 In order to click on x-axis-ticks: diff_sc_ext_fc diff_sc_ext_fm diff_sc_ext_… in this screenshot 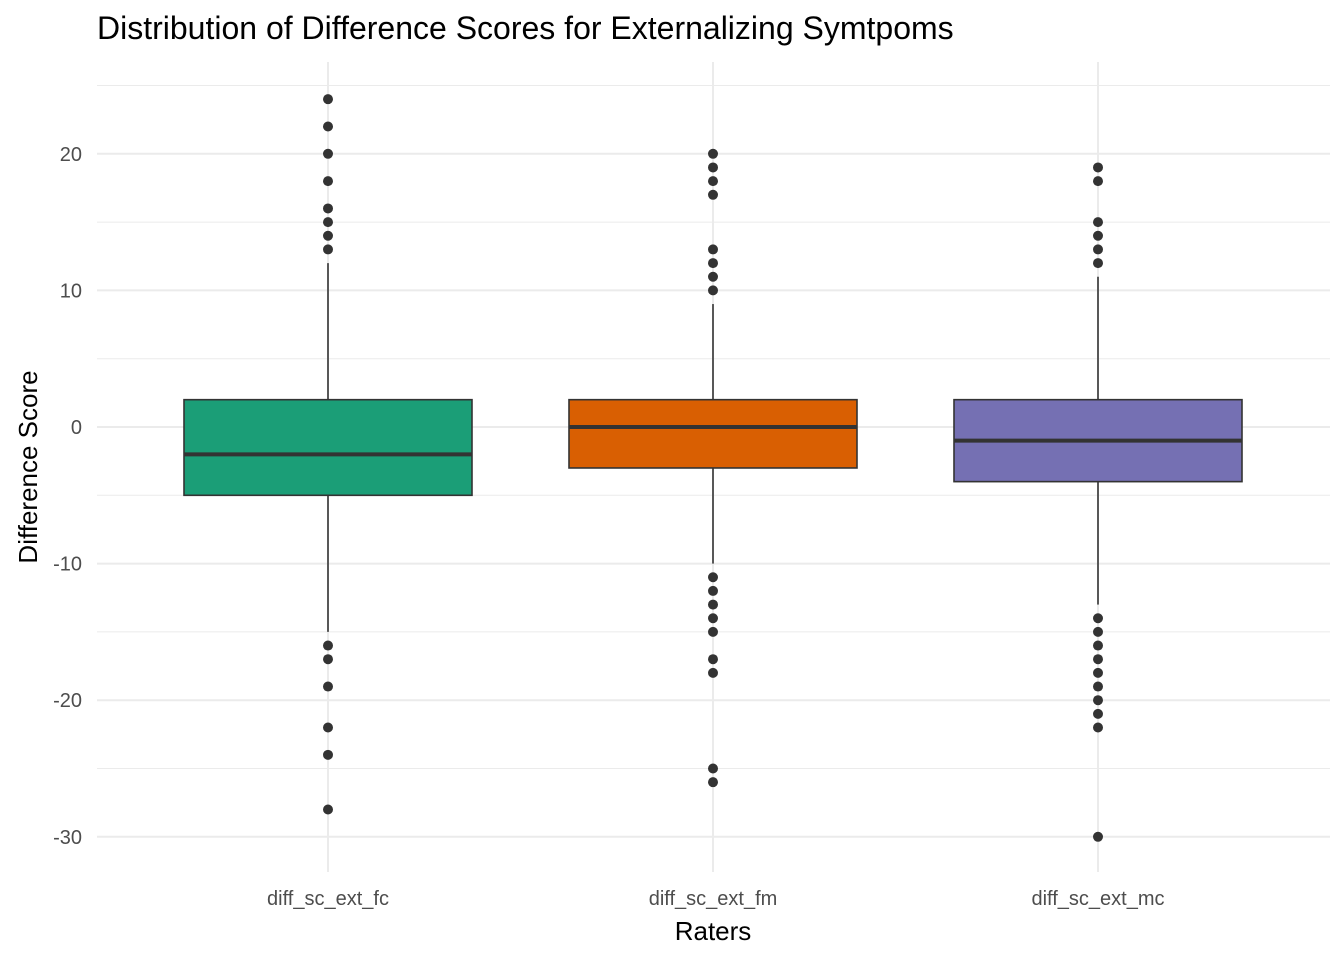, I will do `click(715, 899)`.